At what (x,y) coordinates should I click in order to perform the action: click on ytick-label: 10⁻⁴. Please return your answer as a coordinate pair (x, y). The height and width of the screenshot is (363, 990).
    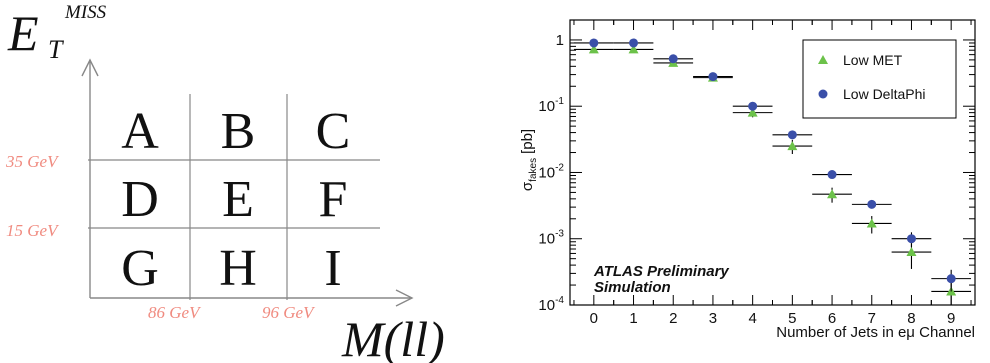
    Looking at the image, I should click on (551, 304).